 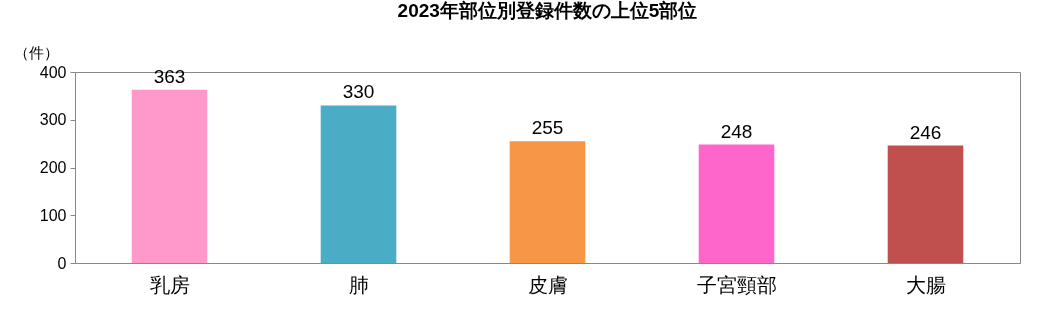 What do you see at coordinates (62, 263) in the screenshot?
I see `y-tick-label: 0` at bounding box center [62, 263].